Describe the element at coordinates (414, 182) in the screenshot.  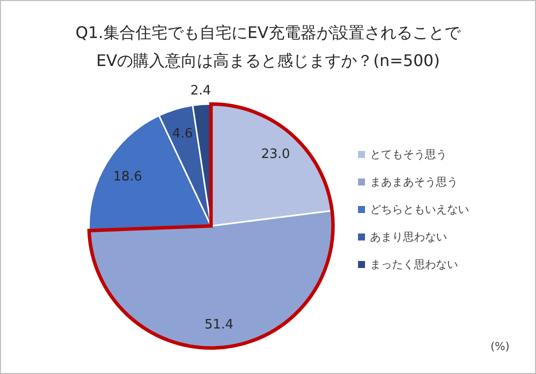
I see `legend-label: まあまあそう思う` at that location.